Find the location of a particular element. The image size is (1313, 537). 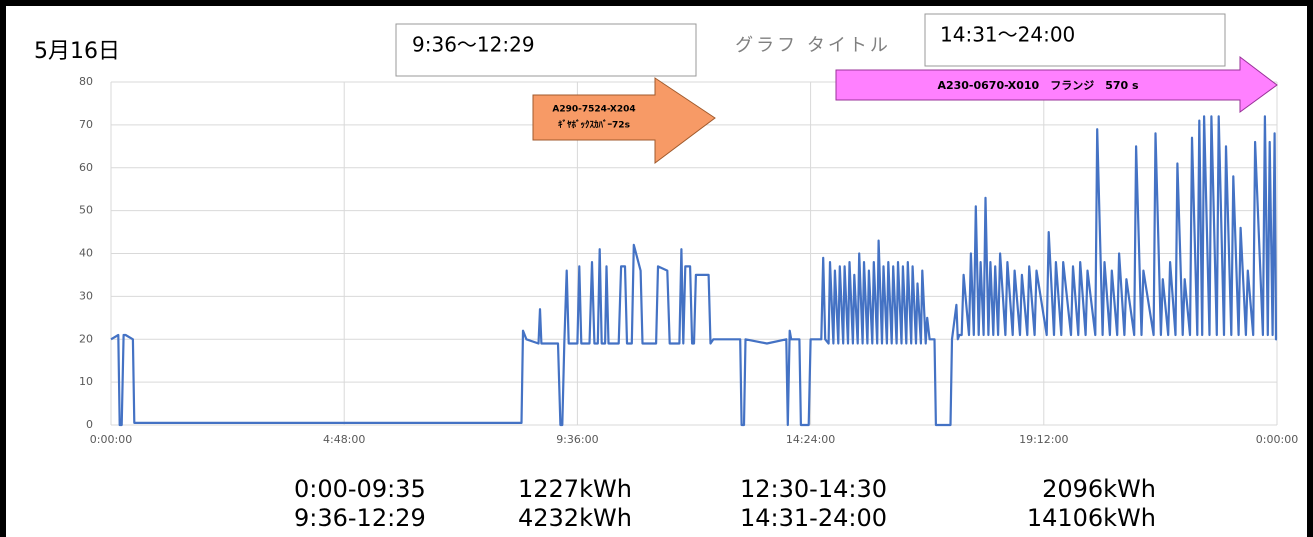

y-tick-label: 40 is located at coordinates (86, 253).